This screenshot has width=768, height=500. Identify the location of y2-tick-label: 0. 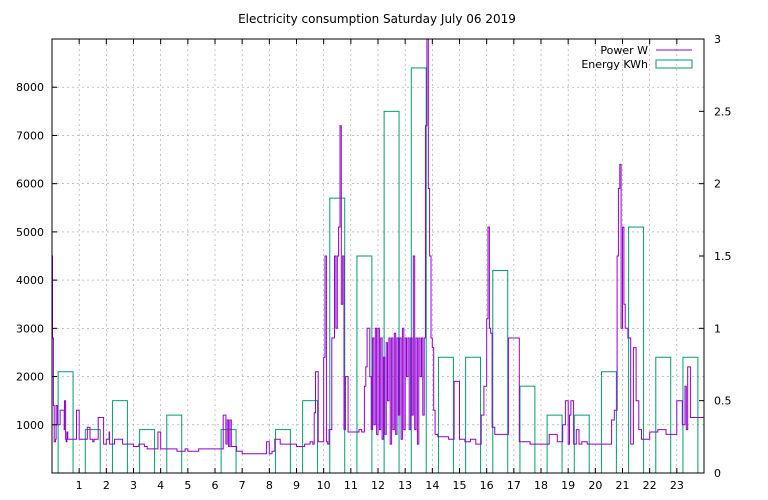
(717, 473).